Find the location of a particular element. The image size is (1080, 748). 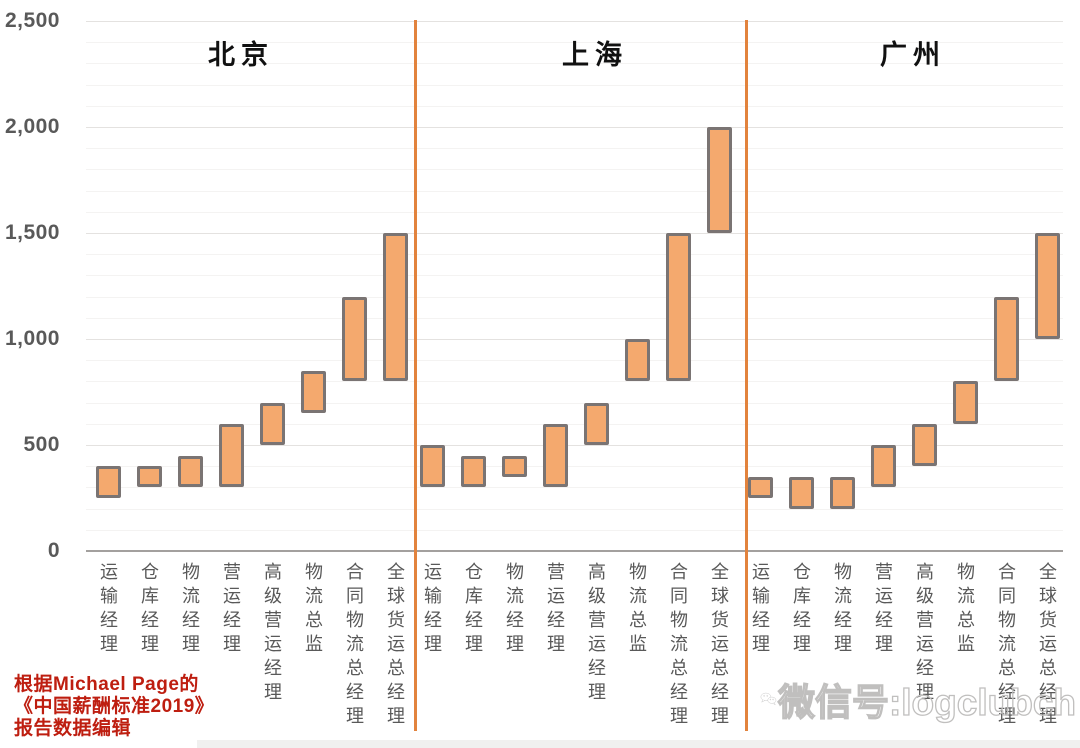

source-note-line: 《中国薪酬标准2019》 is located at coordinates (114, 706).